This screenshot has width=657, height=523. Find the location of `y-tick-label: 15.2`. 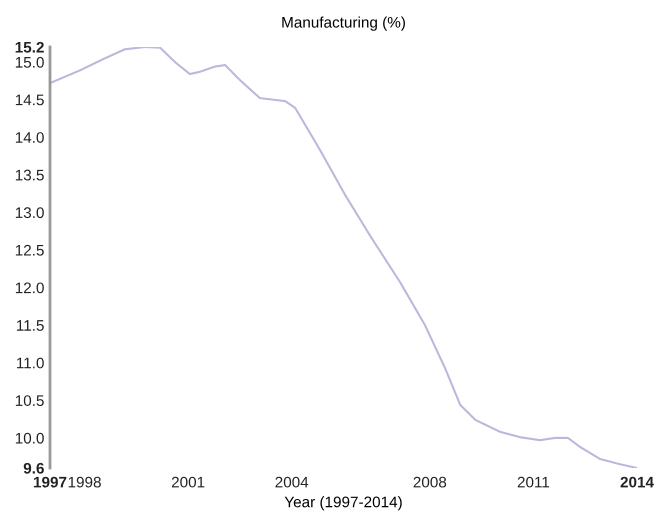

y-tick-label: 15.2 is located at coordinates (30, 47).